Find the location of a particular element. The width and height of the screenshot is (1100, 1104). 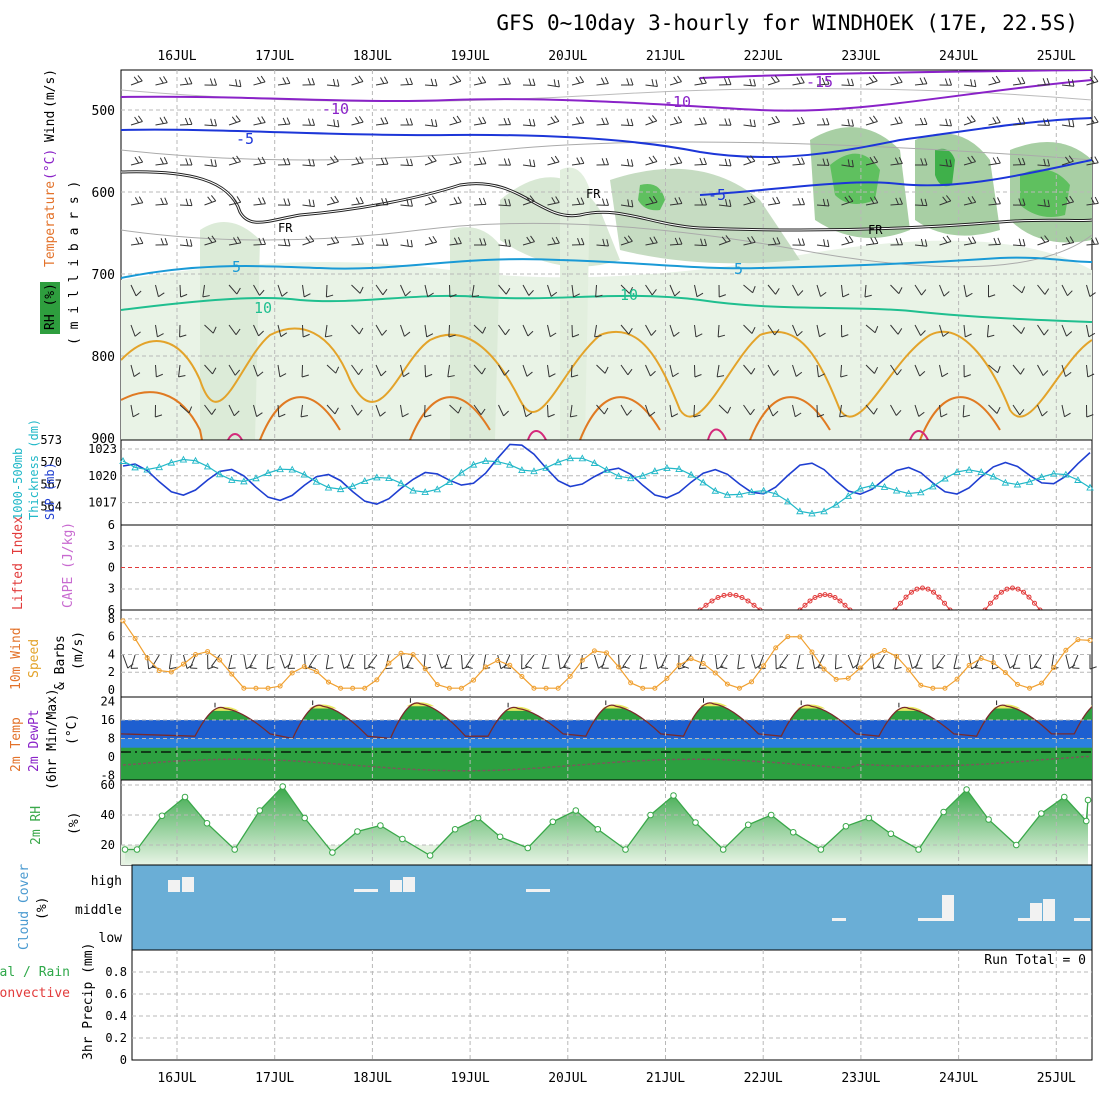

wind-tick: 6 is located at coordinates (111, 637).